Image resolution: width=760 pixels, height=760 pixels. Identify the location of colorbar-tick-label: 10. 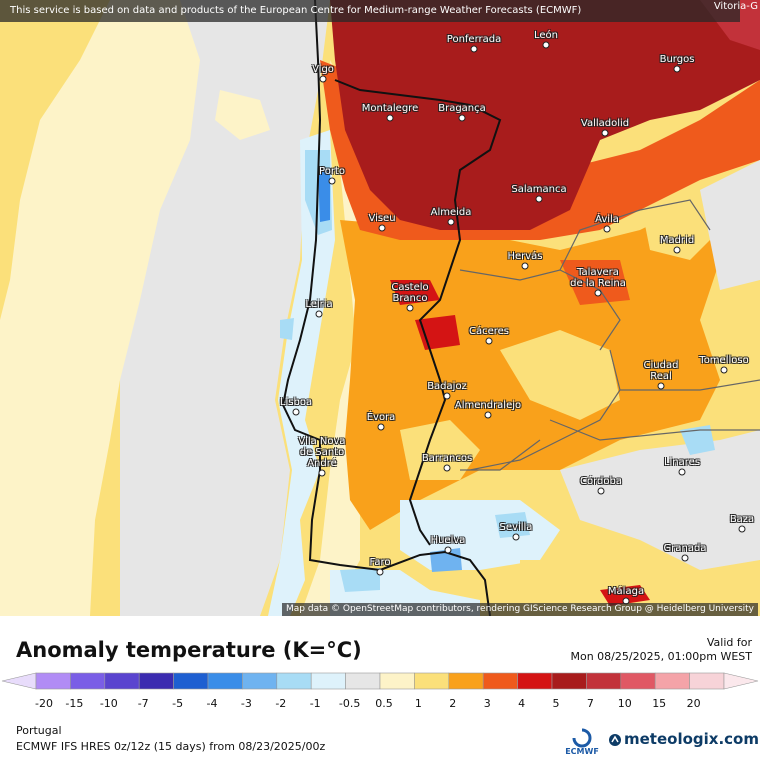
(624, 703).